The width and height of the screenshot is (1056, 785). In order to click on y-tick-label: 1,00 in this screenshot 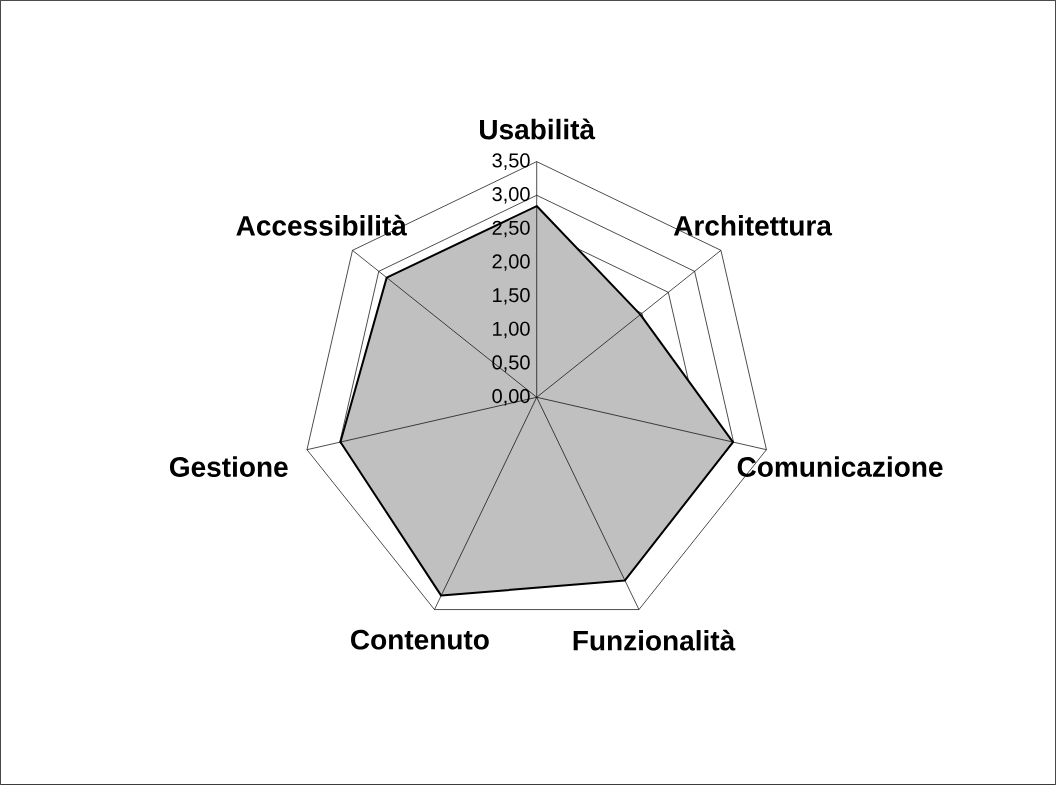, I will do `click(511, 330)`.